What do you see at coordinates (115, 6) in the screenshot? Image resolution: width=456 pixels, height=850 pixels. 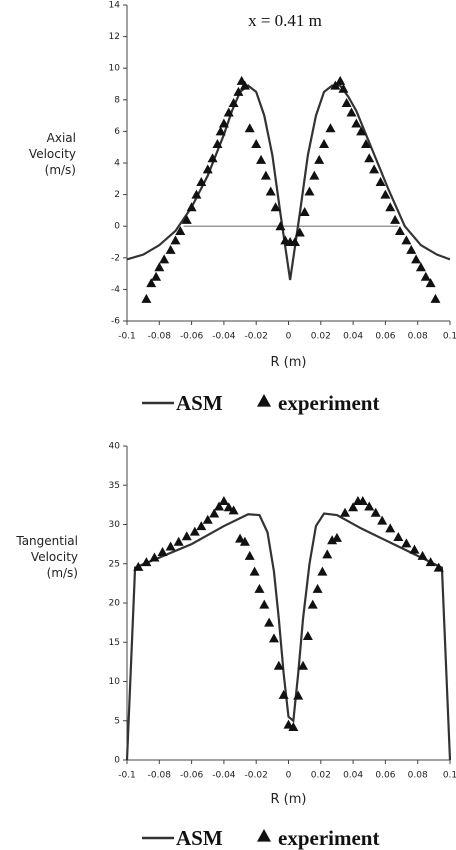 I see `y-tick-label: 14` at bounding box center [115, 6].